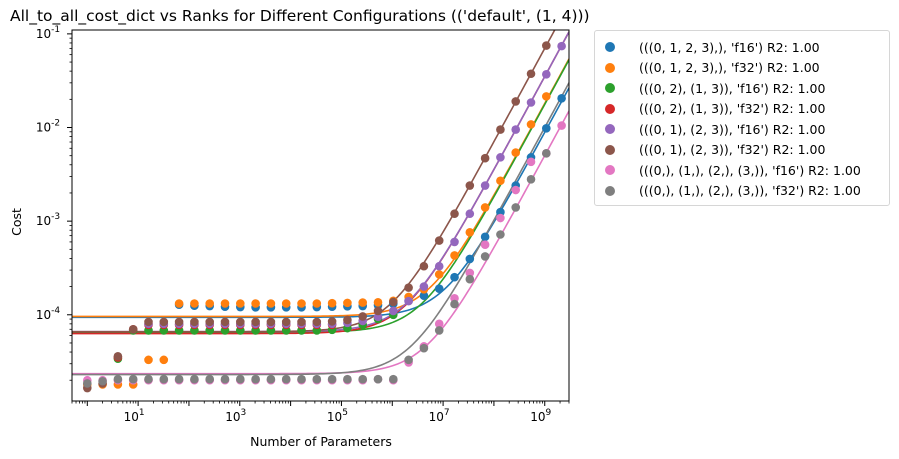 The width and height of the screenshot is (899, 459). What do you see at coordinates (732, 129) in the screenshot?
I see `legend-label: (((0, 1), (2, 3)), 'f16') R2: 1.00` at bounding box center [732, 129].